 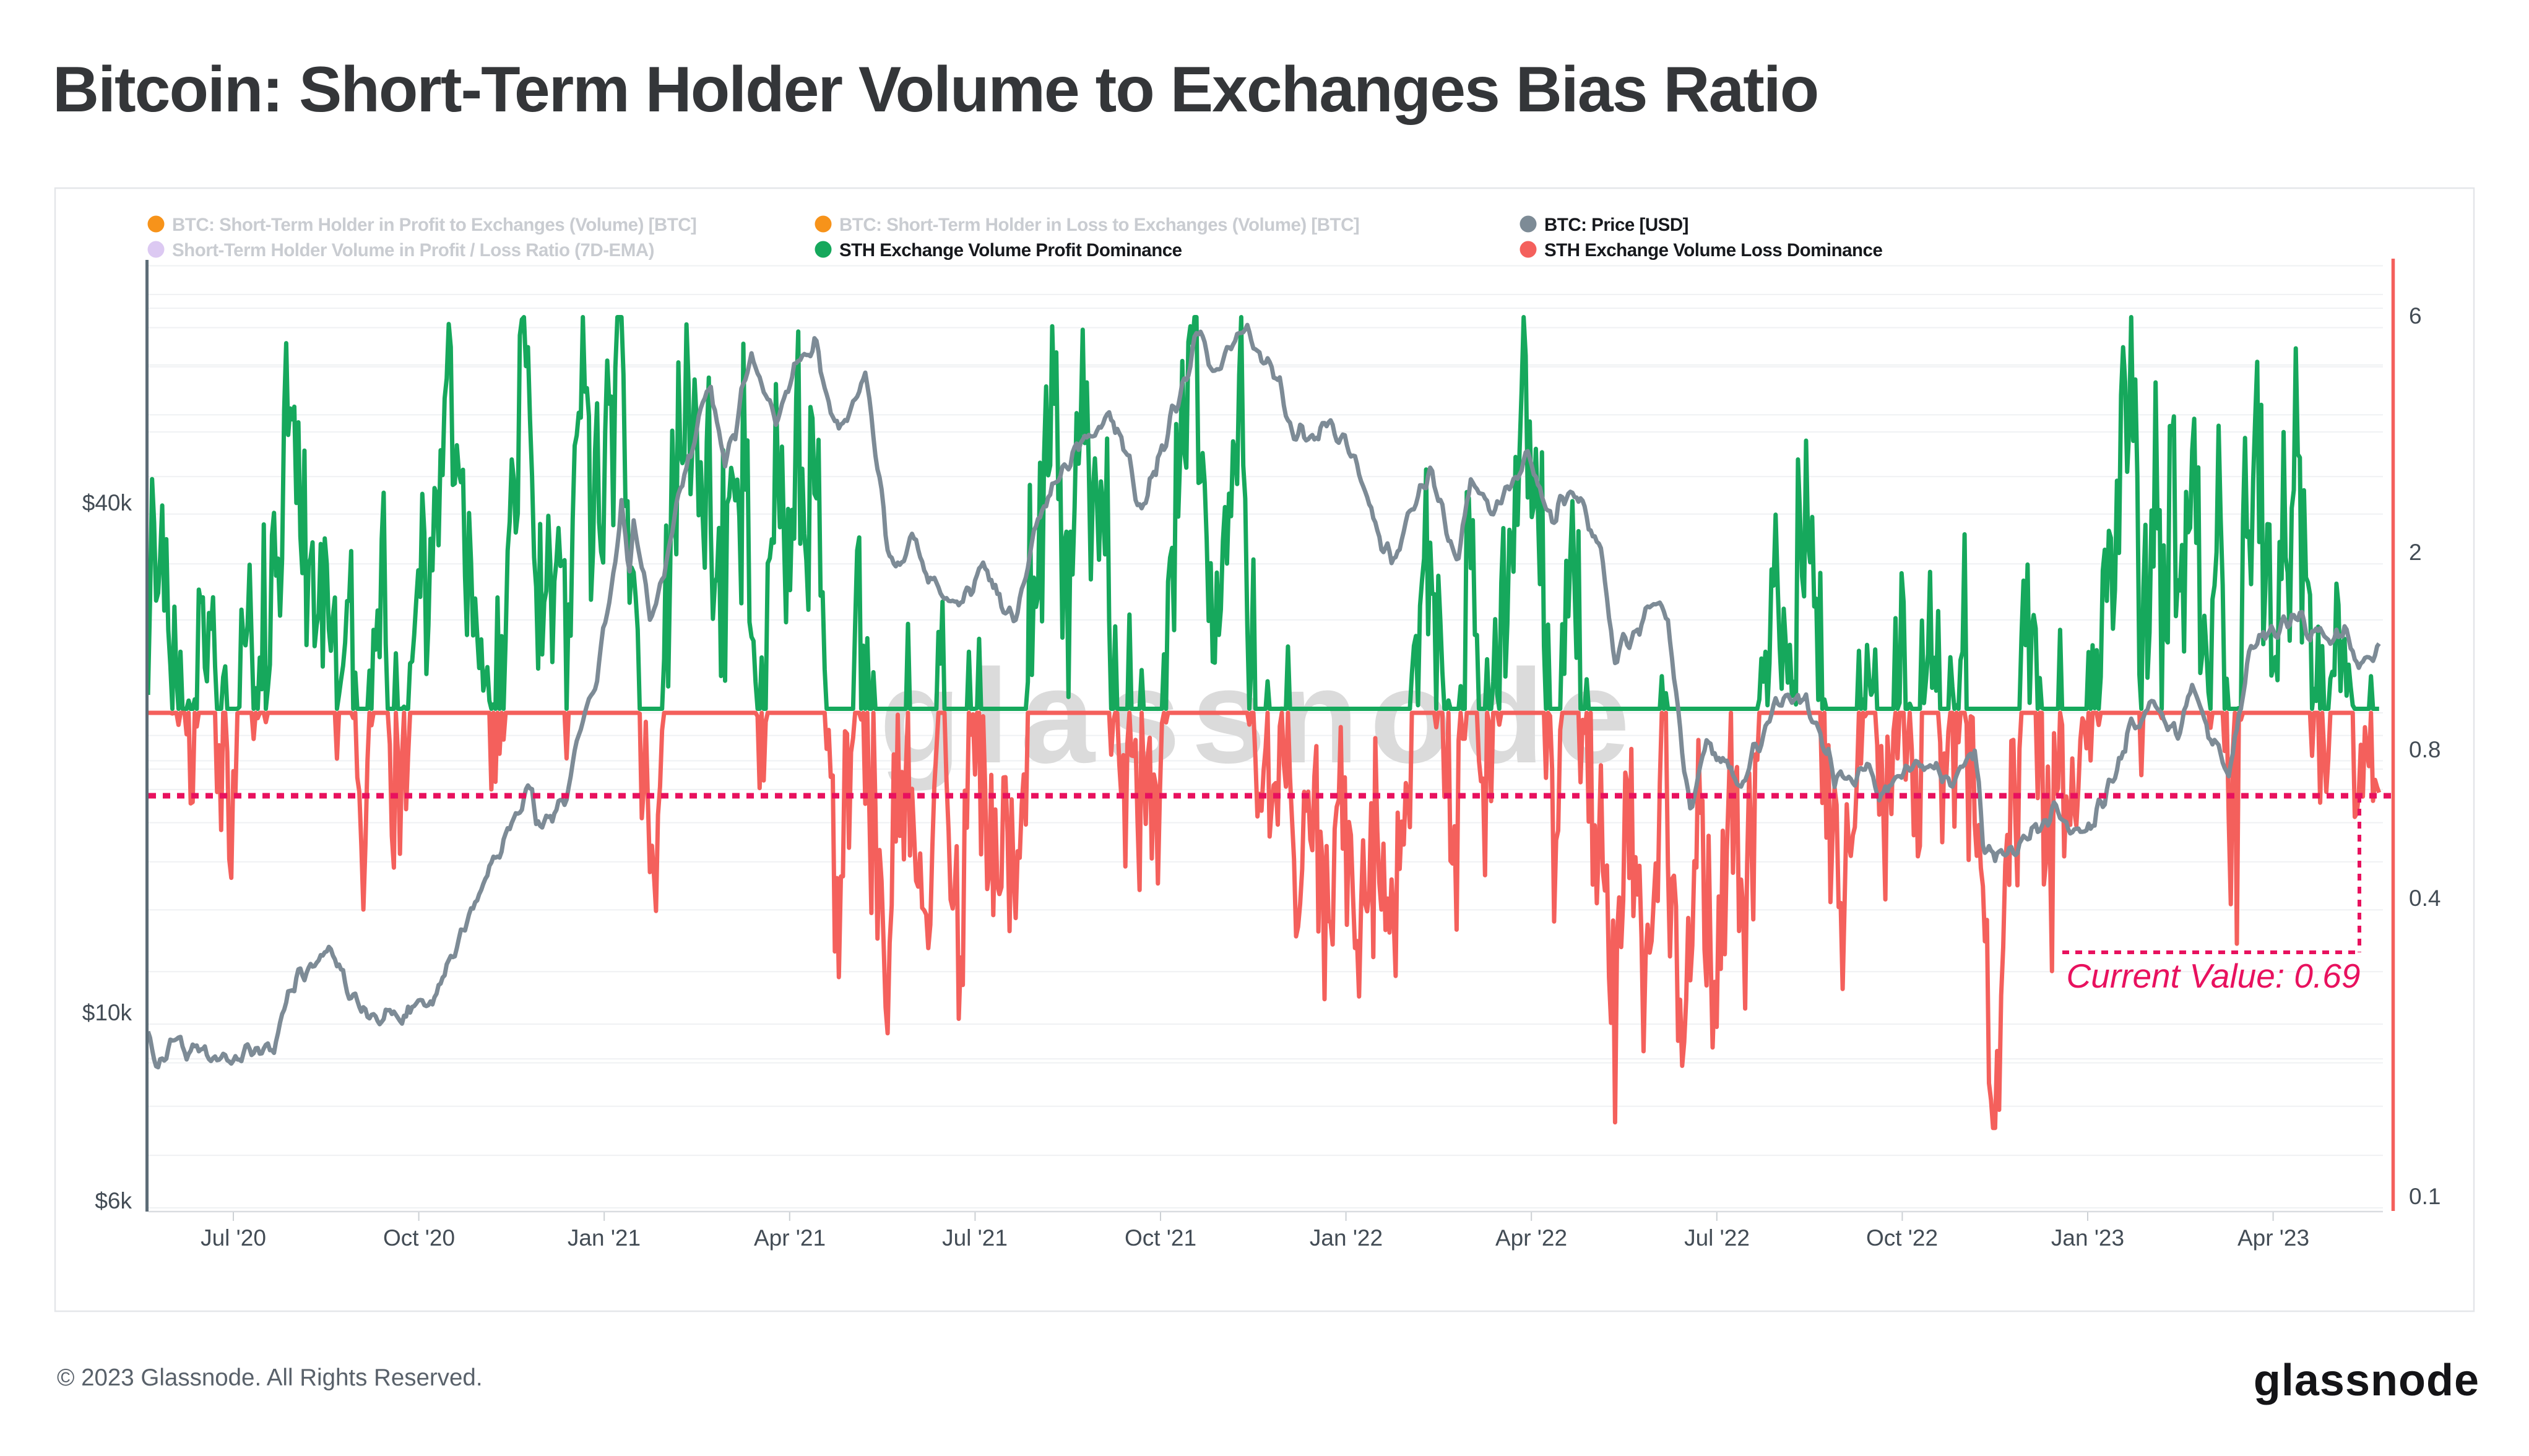 What do you see at coordinates (2415, 552) in the screenshot?
I see `svg-text: 2` at bounding box center [2415, 552].